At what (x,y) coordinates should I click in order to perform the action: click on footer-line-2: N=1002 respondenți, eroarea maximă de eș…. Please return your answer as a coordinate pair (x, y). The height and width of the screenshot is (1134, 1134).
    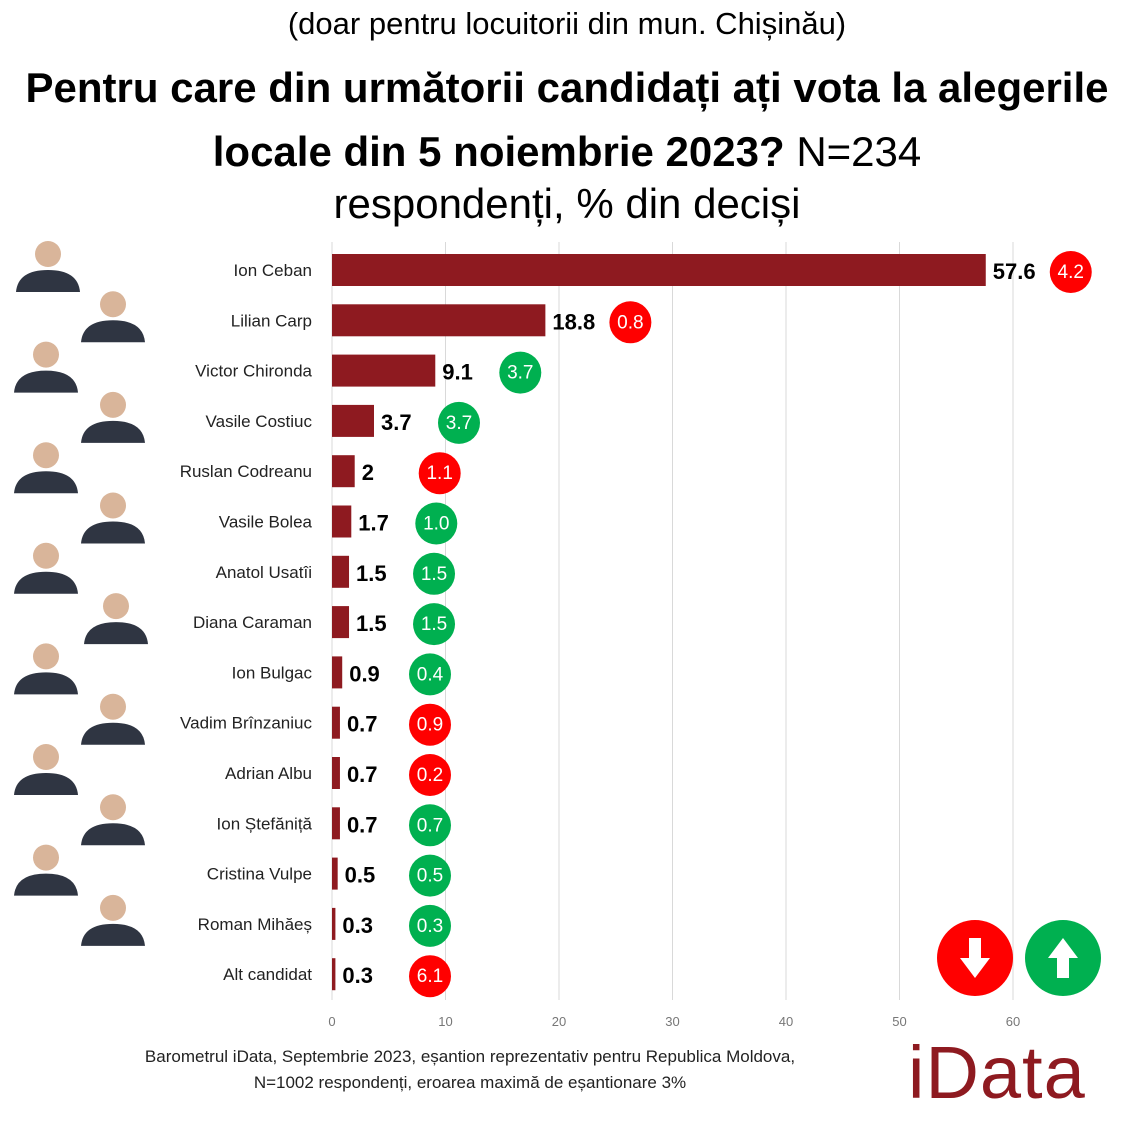
    Looking at the image, I should click on (470, 1082).